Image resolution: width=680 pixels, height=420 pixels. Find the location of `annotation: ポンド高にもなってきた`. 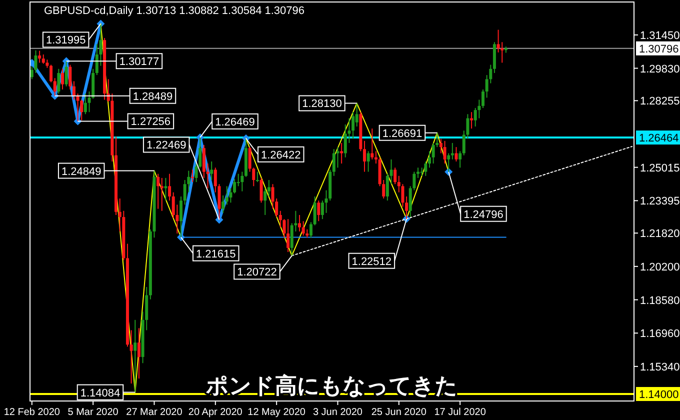

annotation: ポンド高にもなってきた is located at coordinates (331, 386).